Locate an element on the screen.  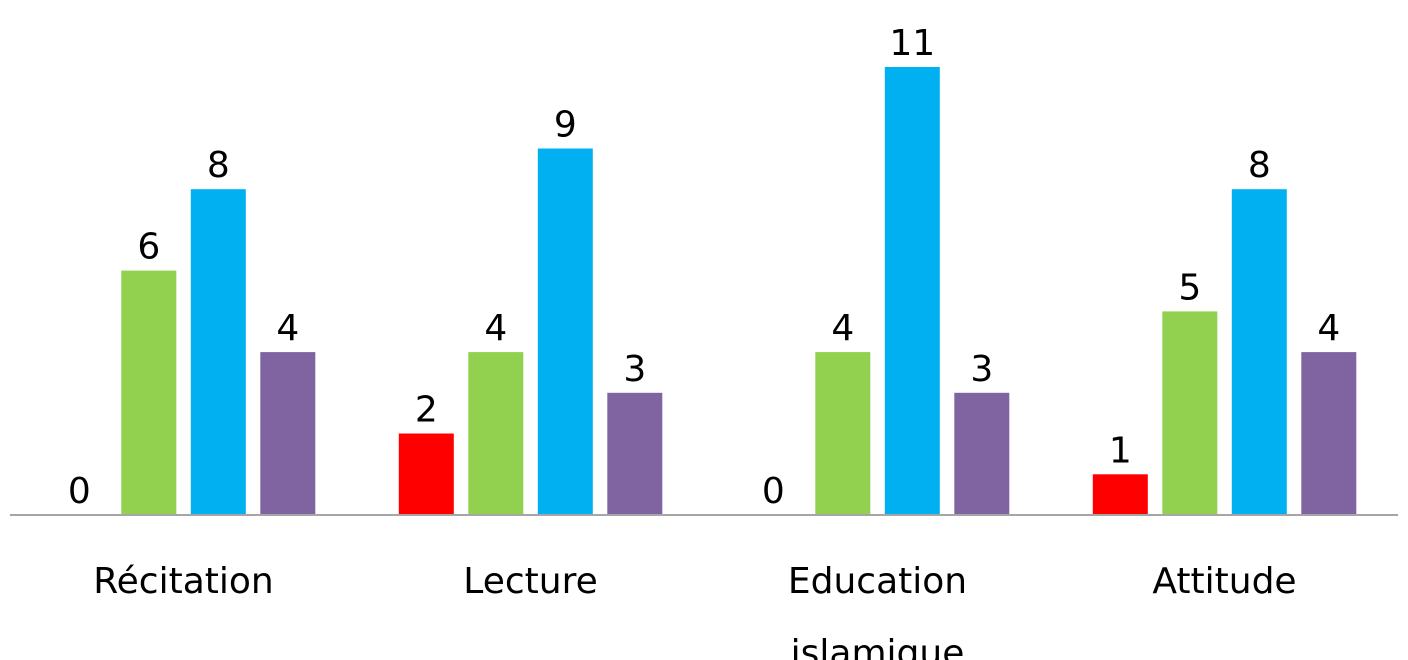
data-label-1-1: 0 is located at coordinates (79, 491).